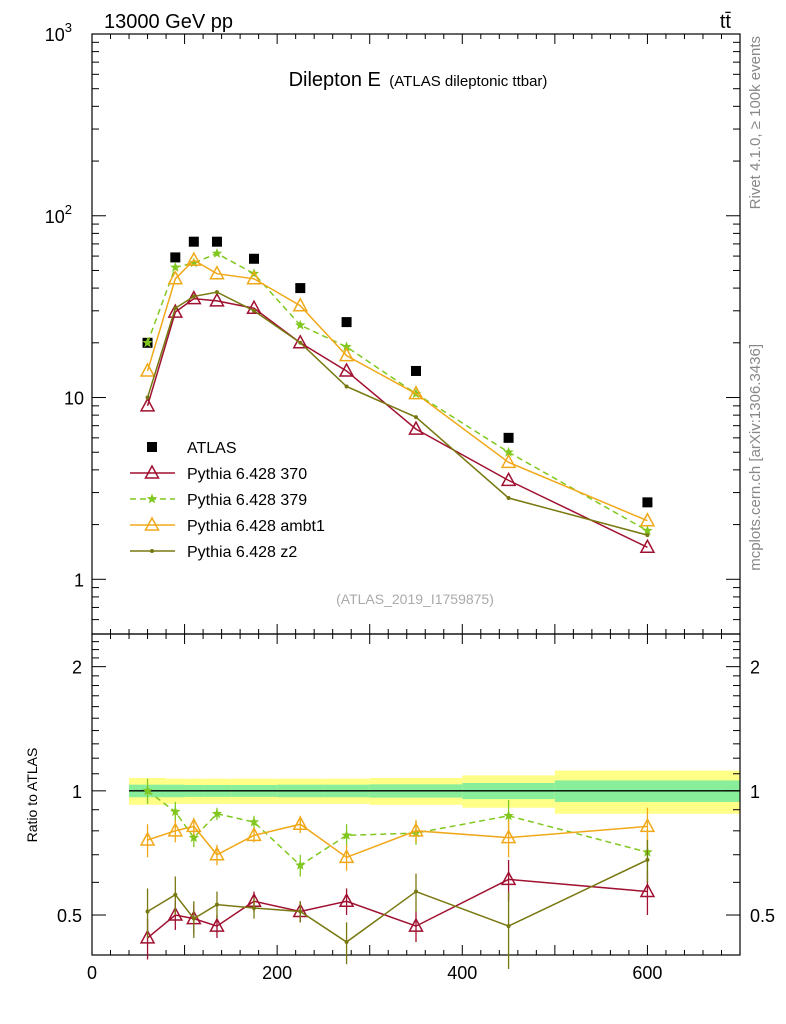 The height and width of the screenshot is (1024, 786). Describe the element at coordinates (415, 599) in the screenshot. I see `watermark: (ATLAS_2019_I1759875)` at that location.